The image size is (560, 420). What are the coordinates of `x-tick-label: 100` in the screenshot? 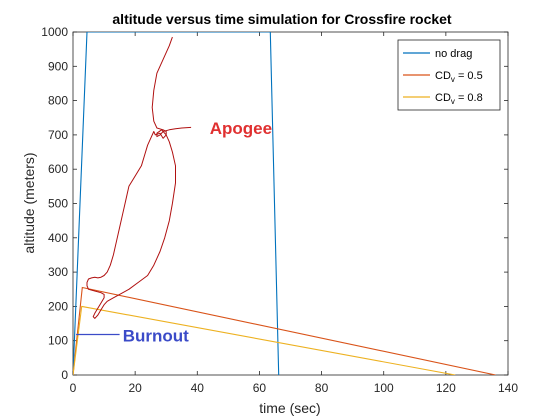 It's located at (384, 388).